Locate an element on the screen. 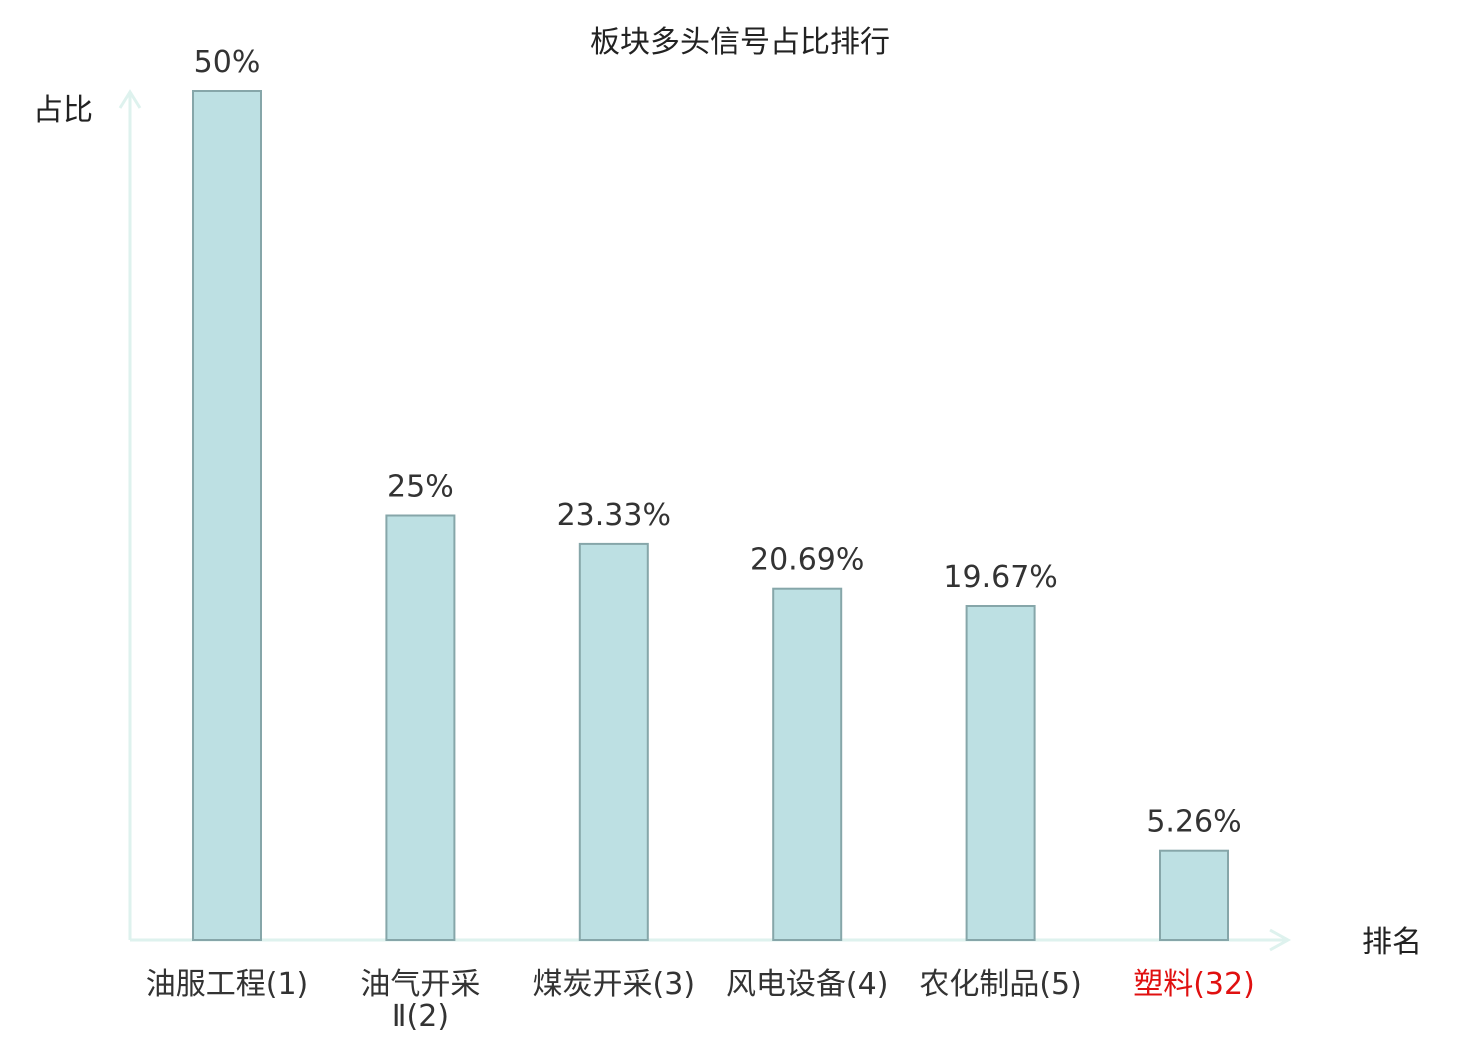 The height and width of the screenshot is (1040, 1480). category-label: 煤炭开采(3) is located at coordinates (614, 984).